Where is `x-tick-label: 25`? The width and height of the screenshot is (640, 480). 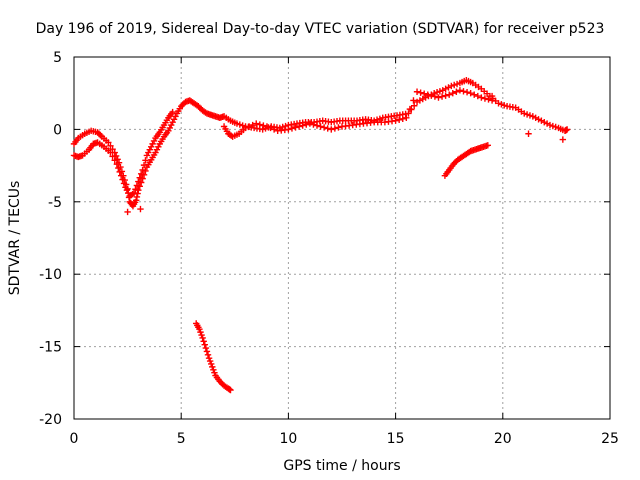 x-tick-label: 25 is located at coordinates (610, 439).